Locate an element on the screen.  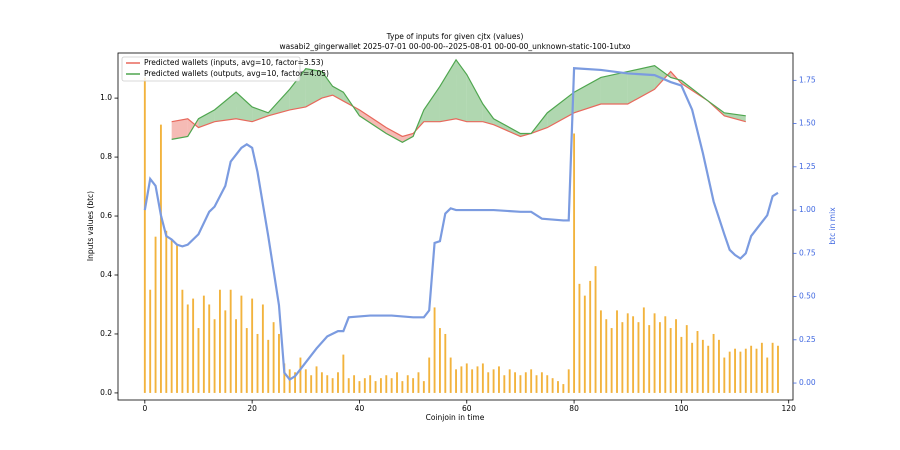
x-tick-label: 100 is located at coordinates (681, 408).